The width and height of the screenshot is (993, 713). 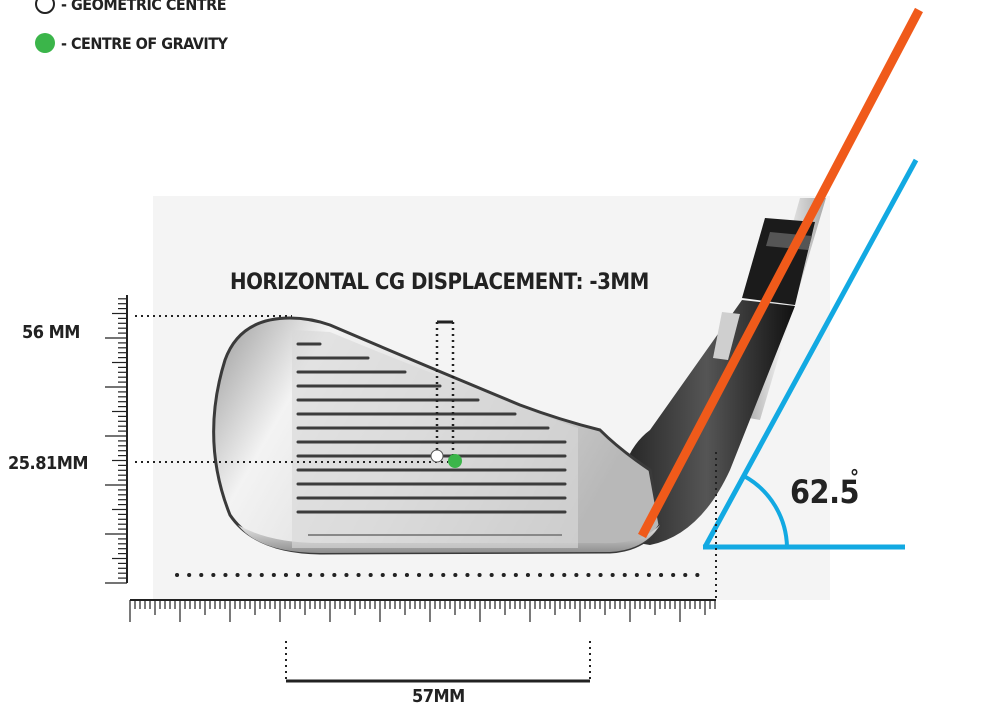 I want to click on width-bracket, so click(x=438, y=662).